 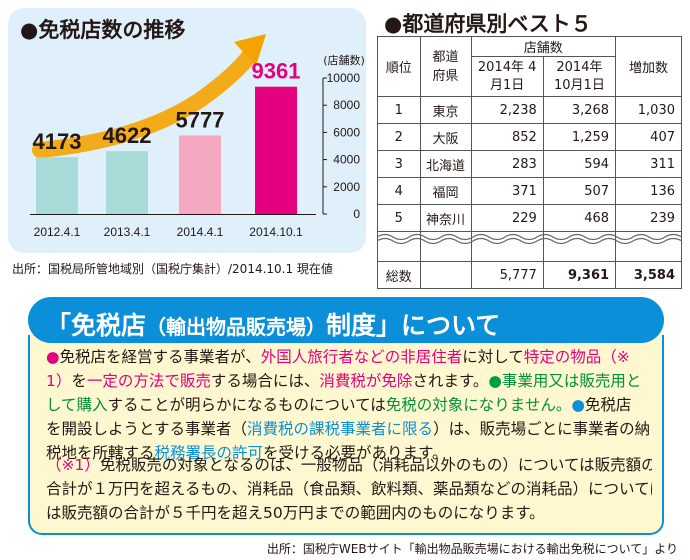 What do you see at coordinates (648, 164) in the screenshot?
I see `increase-cell: 311` at bounding box center [648, 164].